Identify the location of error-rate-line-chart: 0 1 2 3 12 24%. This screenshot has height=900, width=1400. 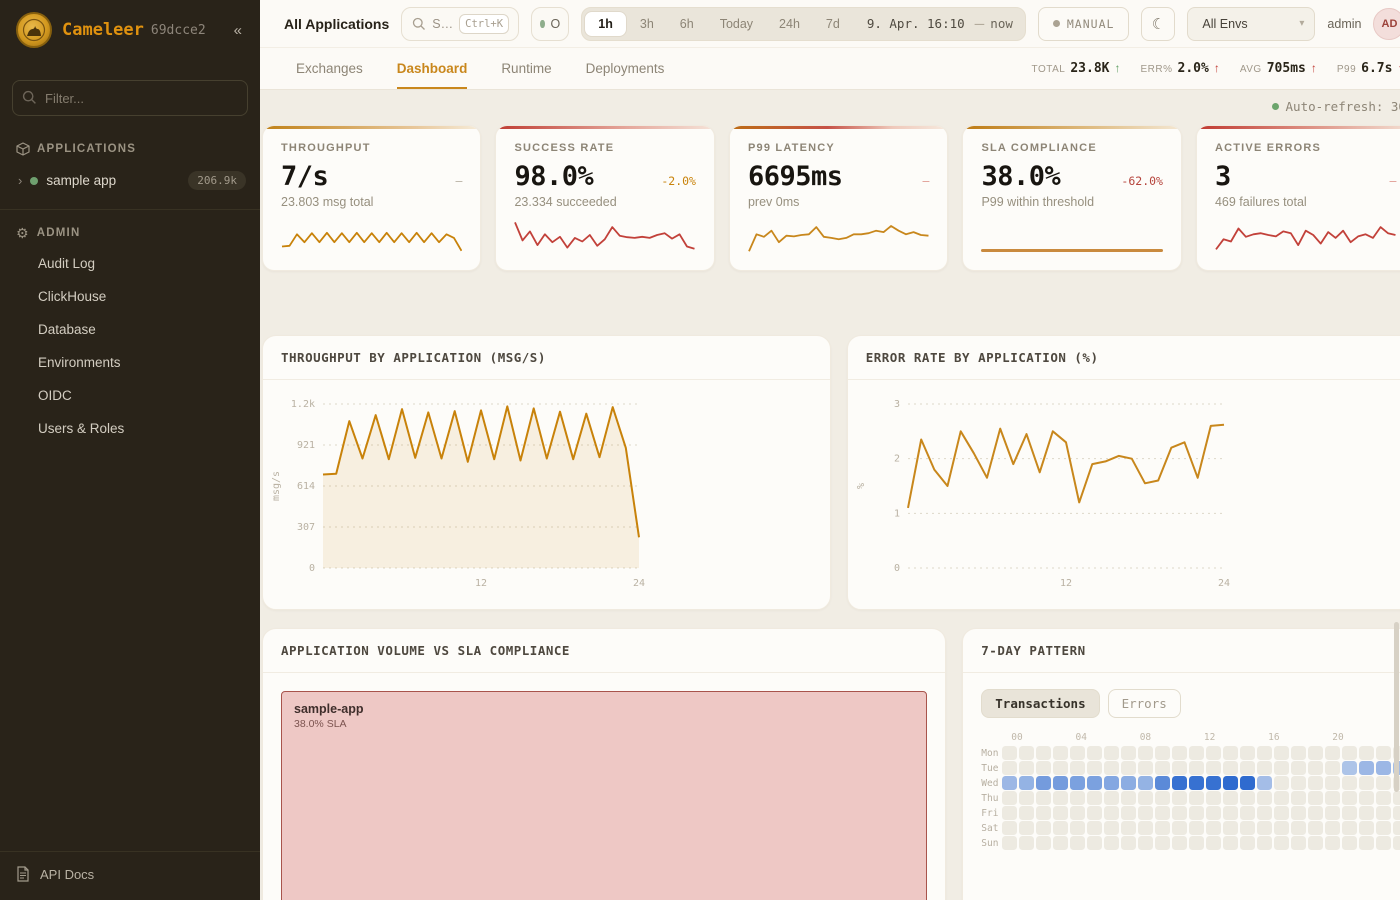
(1124, 494).